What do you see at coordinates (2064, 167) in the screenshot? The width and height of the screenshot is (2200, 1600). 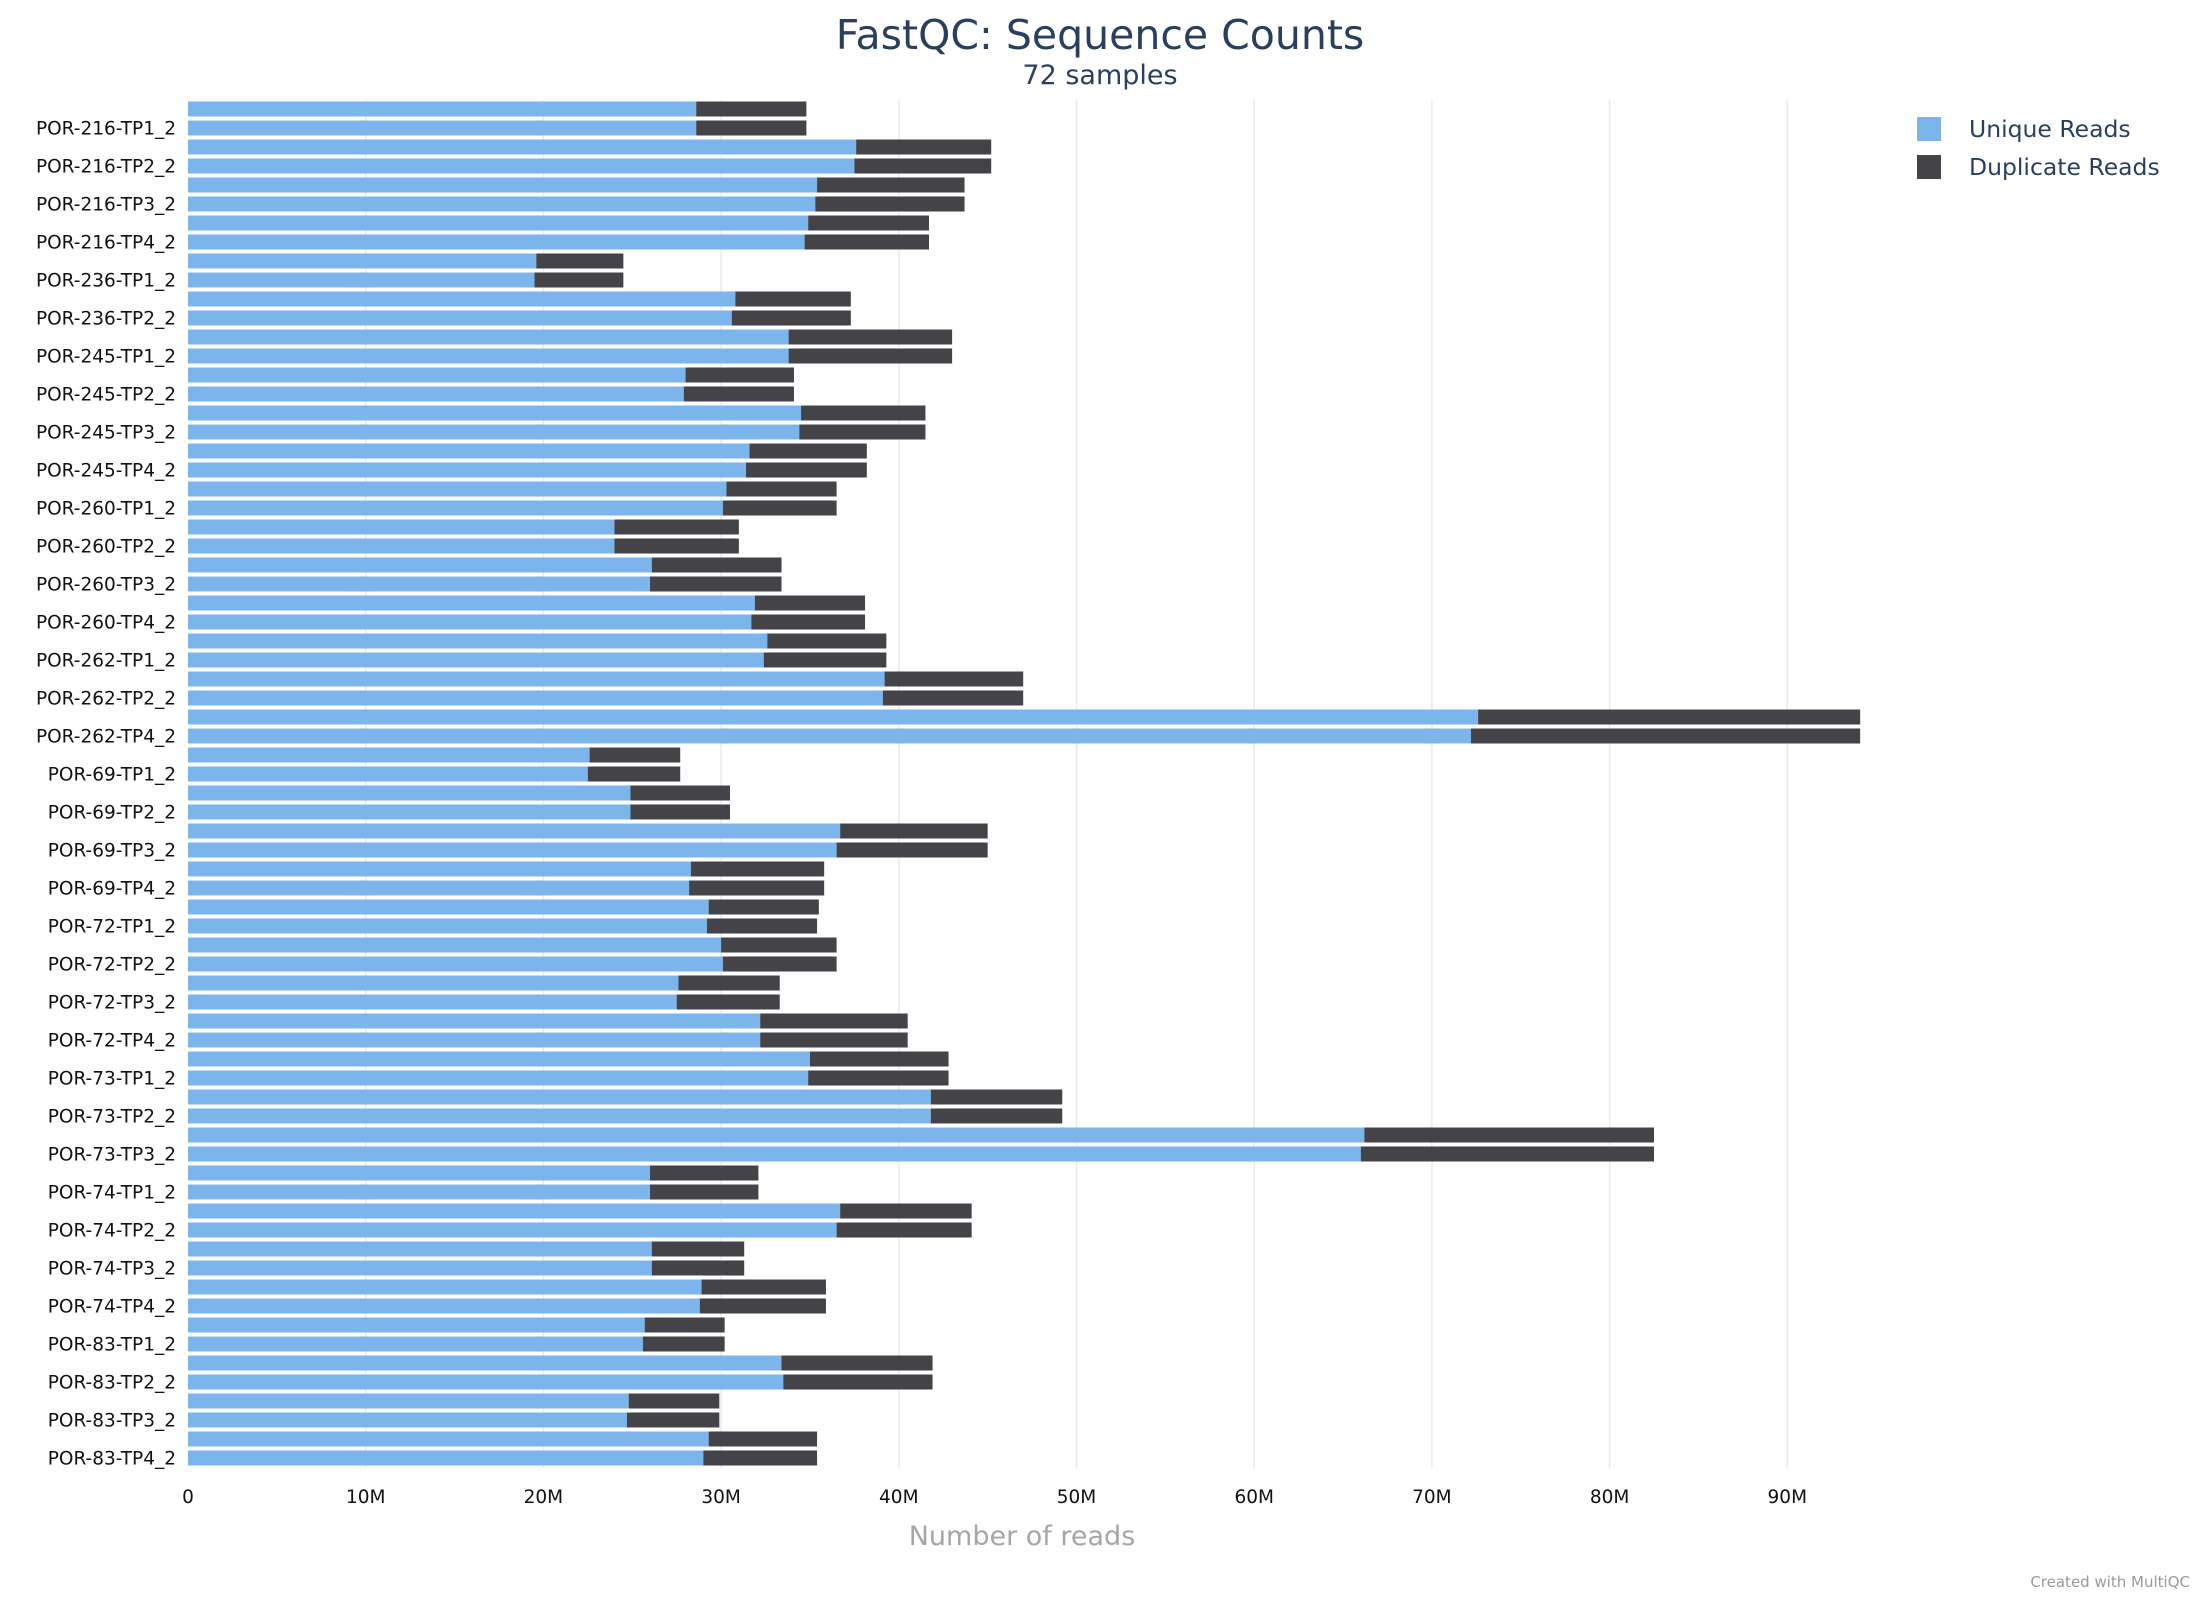 I see `legend-label-1: Duplicate Reads` at bounding box center [2064, 167].